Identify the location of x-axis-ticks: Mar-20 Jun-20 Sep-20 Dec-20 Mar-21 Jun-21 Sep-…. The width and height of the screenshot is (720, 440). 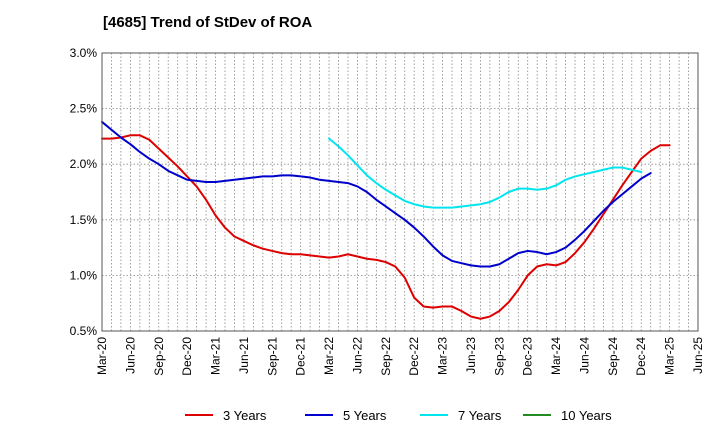
(400, 356).